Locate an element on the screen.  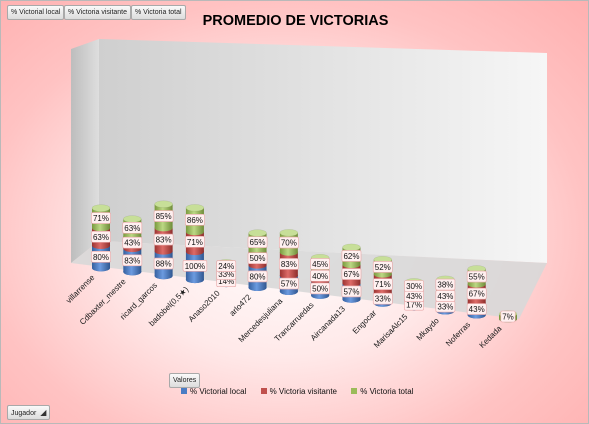
legend-swatch-red is located at coordinates (263, 391).